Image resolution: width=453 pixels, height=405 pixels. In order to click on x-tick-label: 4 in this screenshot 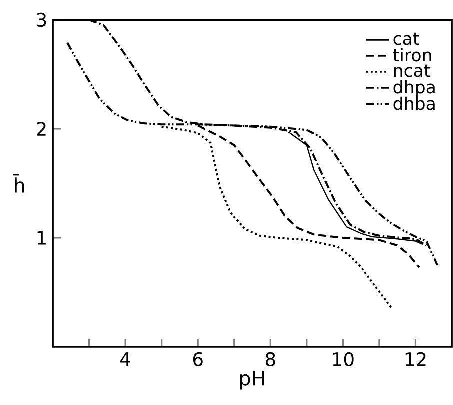, I will do `click(125, 359)`.